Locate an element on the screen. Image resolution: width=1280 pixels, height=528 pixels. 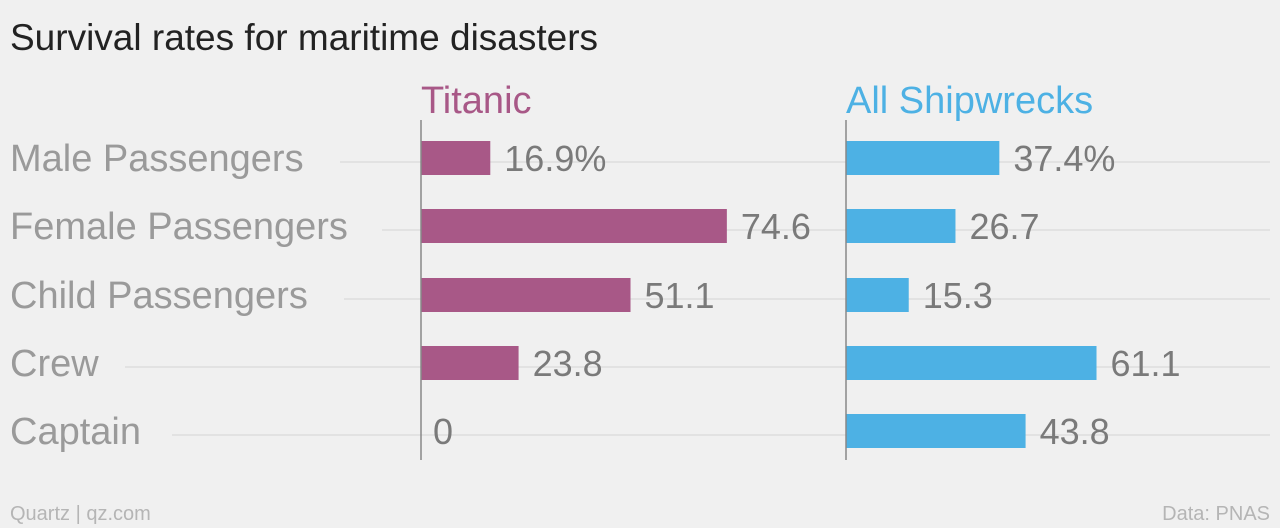
value-label: 51.1 is located at coordinates (680, 295).